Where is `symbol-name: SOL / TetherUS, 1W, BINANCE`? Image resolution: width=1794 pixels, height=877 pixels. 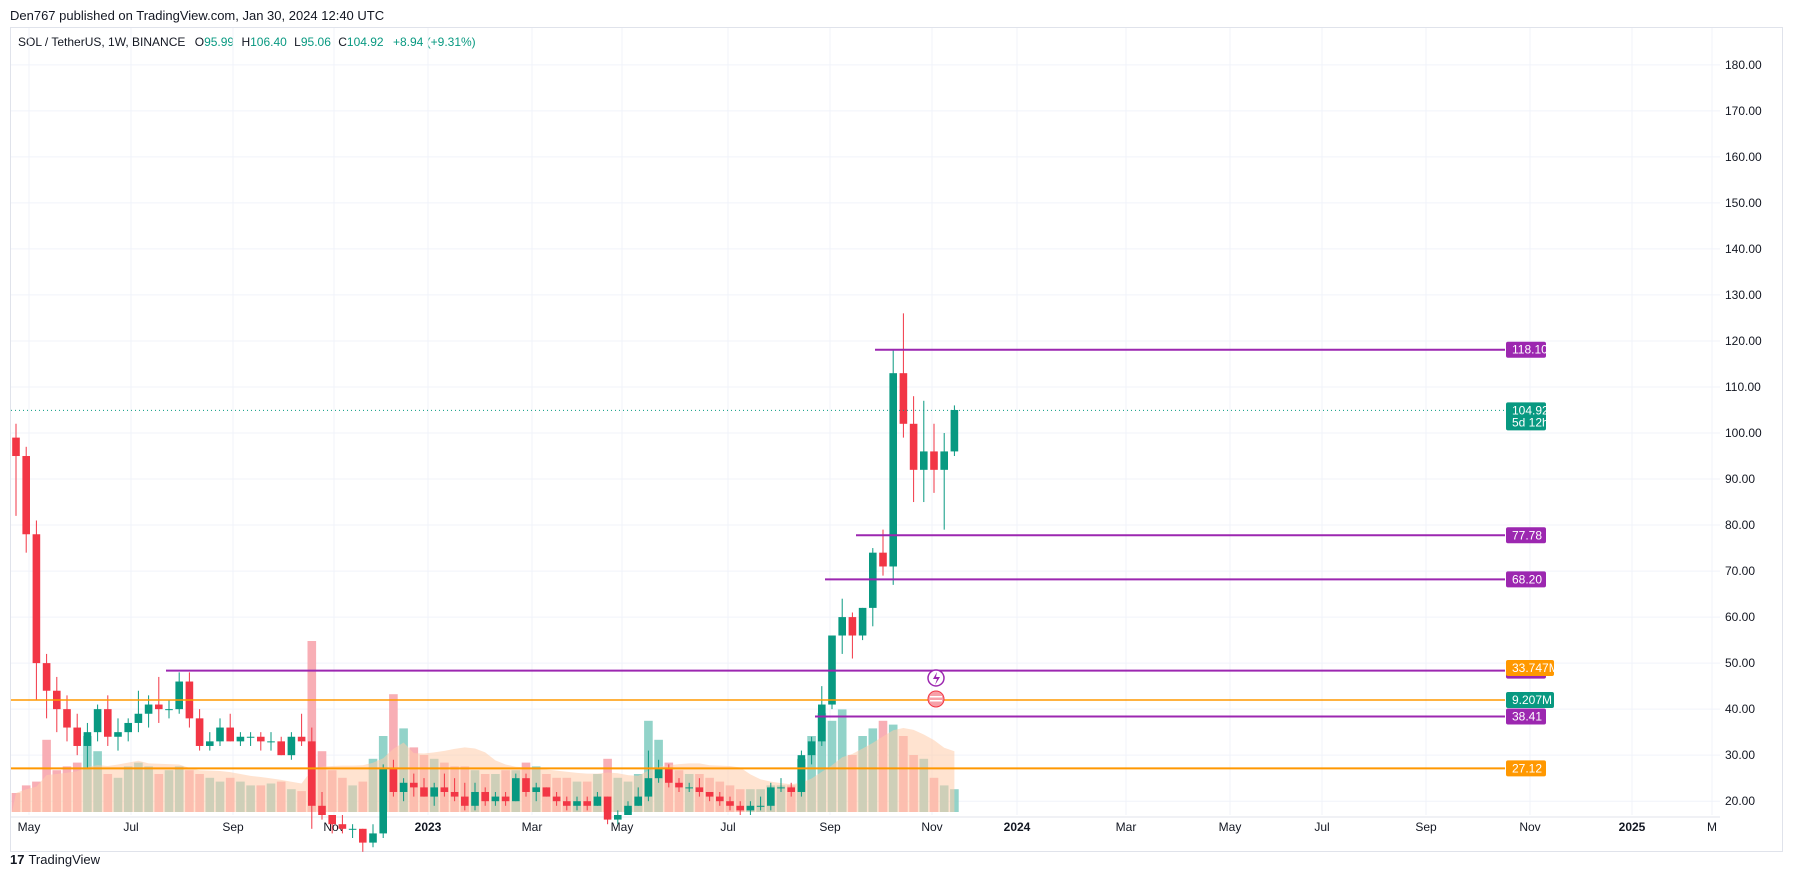 symbol-name: SOL / TetherUS, 1W, BINANCE is located at coordinates (102, 42).